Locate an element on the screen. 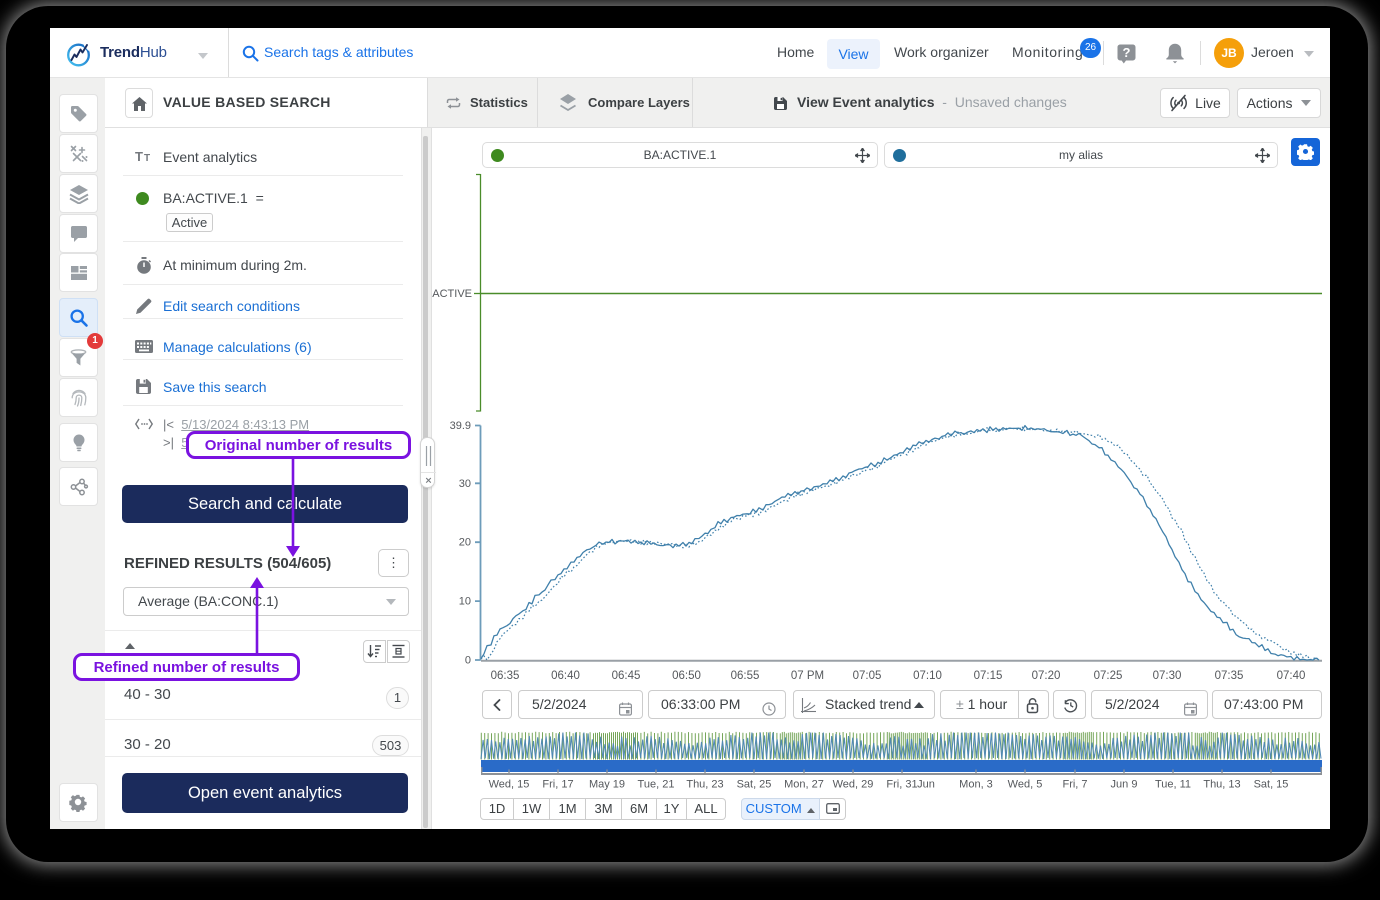 This screenshot has height=900, width=1380. svg-text: Sat, 15 is located at coordinates (1271, 785).